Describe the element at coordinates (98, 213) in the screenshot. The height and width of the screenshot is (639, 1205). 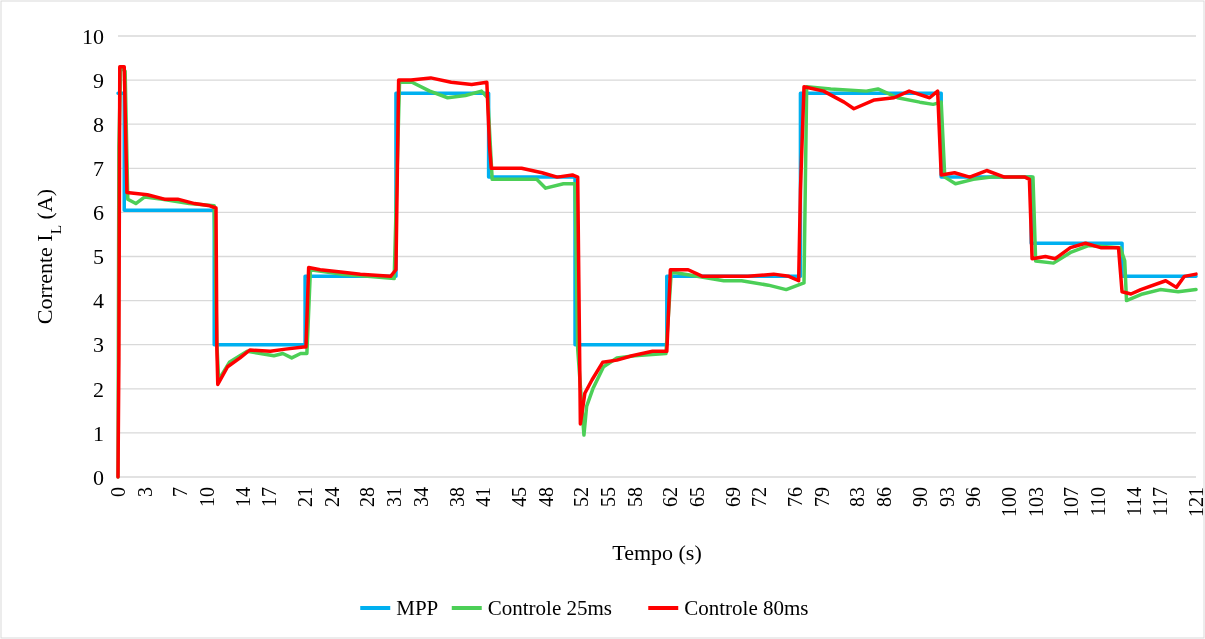
I see `y-tick-label: 6` at that location.